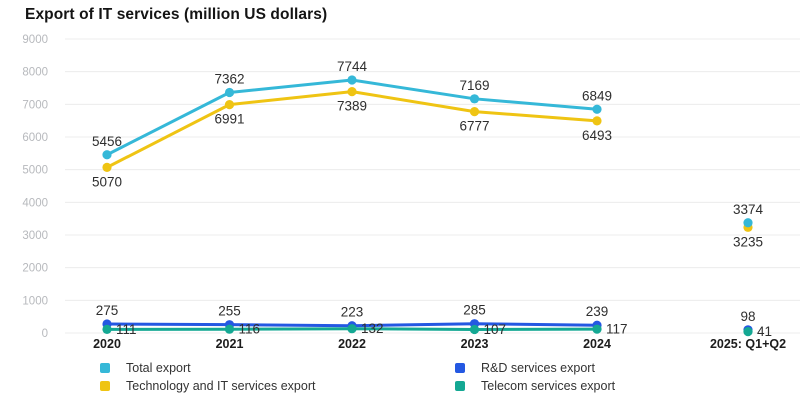  I want to click on y-axis-tick-label: 0, so click(45, 334).